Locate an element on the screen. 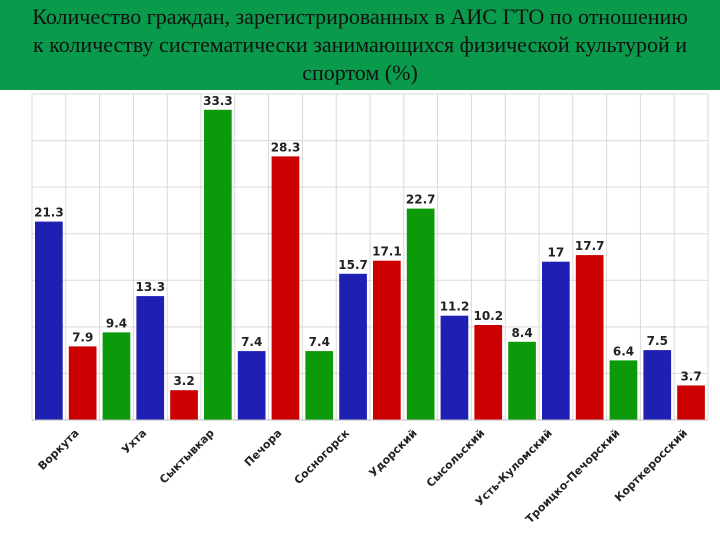 This screenshot has height=540, width=720. data-label-5: 3.2 is located at coordinates (183, 381).